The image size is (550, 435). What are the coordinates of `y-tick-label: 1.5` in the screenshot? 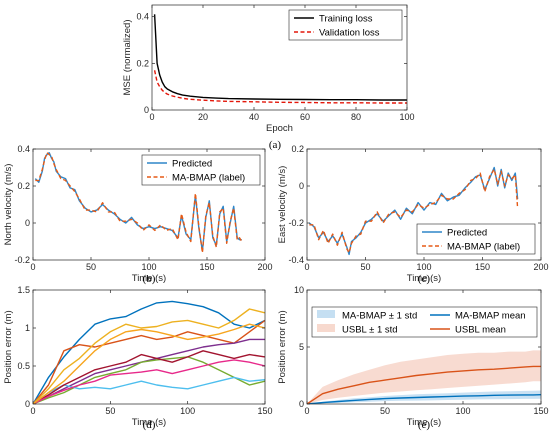 It's located at (23, 290).